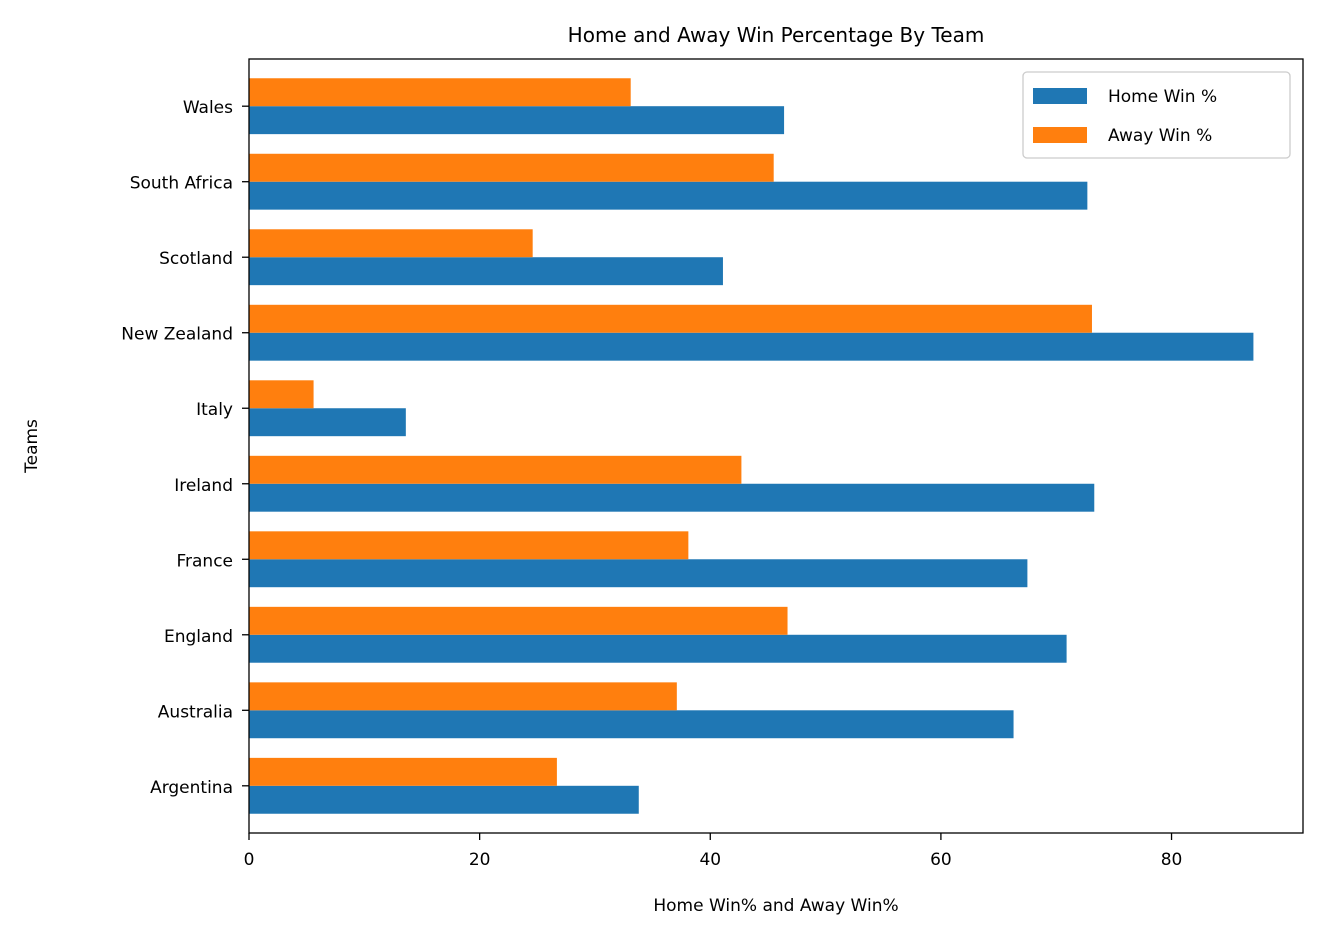 The width and height of the screenshot is (1322, 936). Describe the element at coordinates (710, 860) in the screenshot. I see `x-tick-label: 40` at that location.